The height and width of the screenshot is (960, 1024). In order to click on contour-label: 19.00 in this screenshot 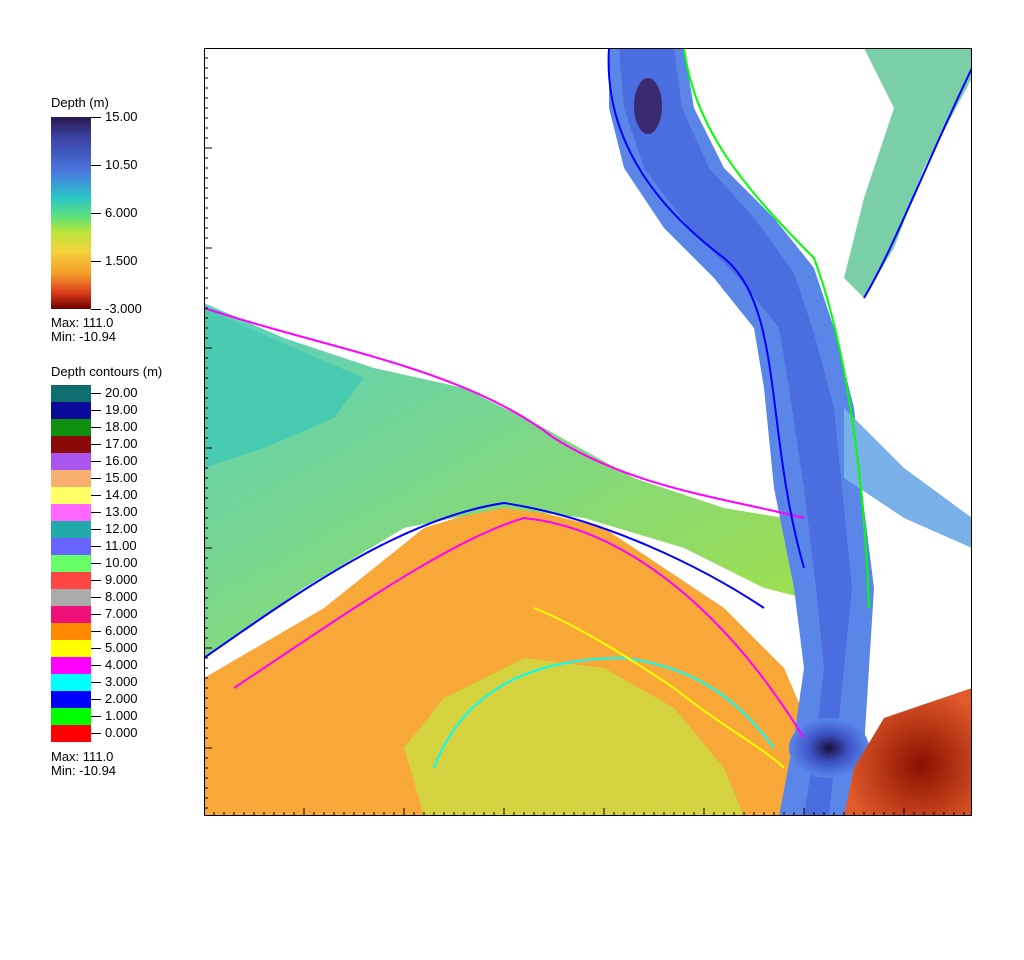, I will do `click(121, 409)`.